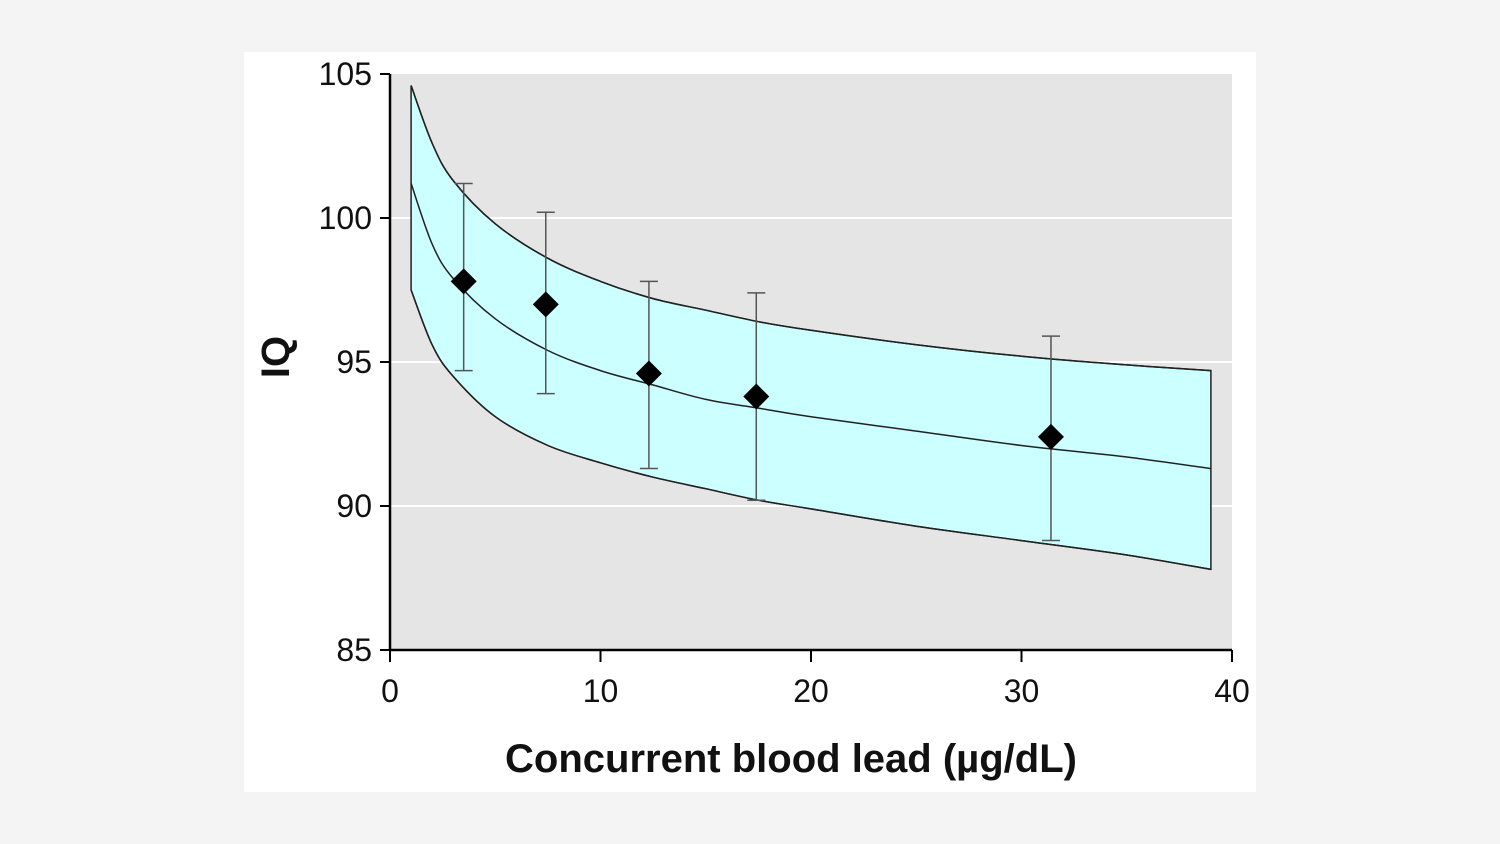 Image resolution: width=1500 pixels, height=844 pixels. I want to click on x-tick-label-0: 0, so click(390, 691).